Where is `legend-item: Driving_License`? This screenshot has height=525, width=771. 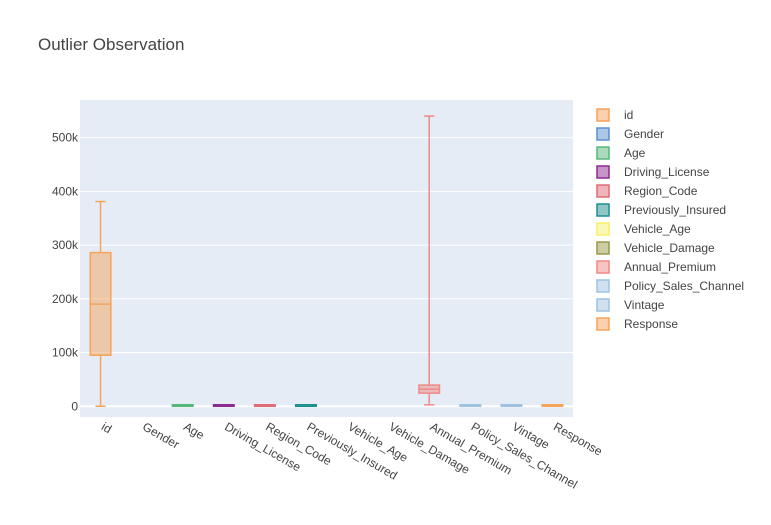
legend-item: Driving_License is located at coordinates (653, 172).